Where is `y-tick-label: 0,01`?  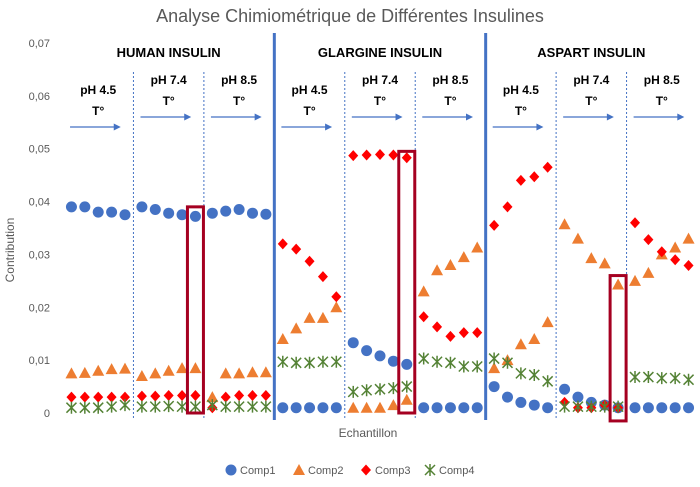 y-tick-label: 0,01 is located at coordinates (39, 361).